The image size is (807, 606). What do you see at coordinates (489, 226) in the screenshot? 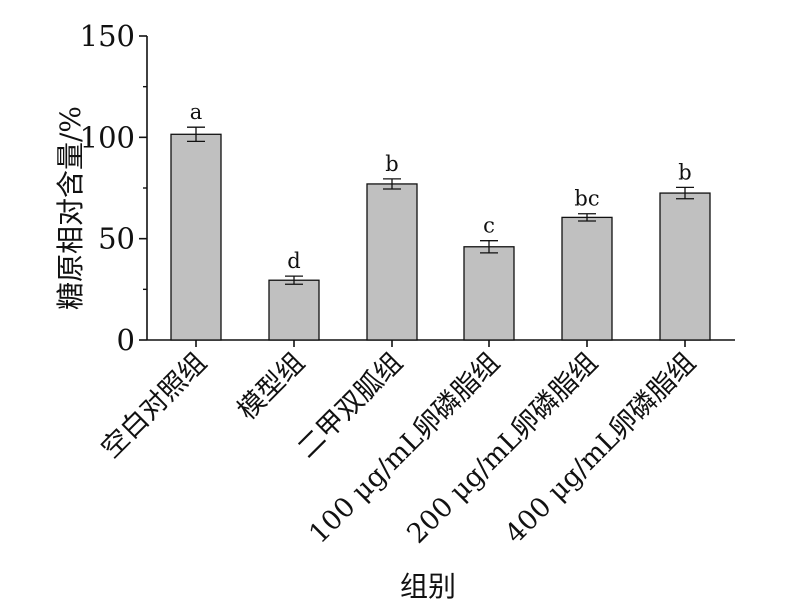
I see `significance-label: c` at bounding box center [489, 226].